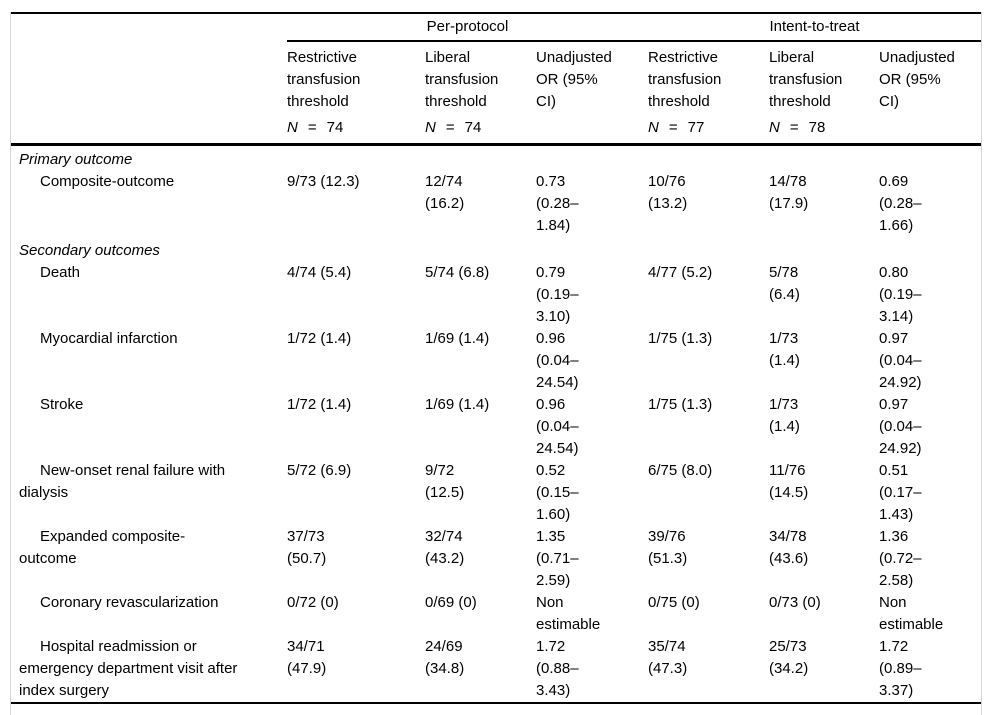 Image resolution: width=992 pixels, height=715 pixels. Describe the element at coordinates (674, 602) in the screenshot. I see `cell-value: 0/75 (0)` at that location.